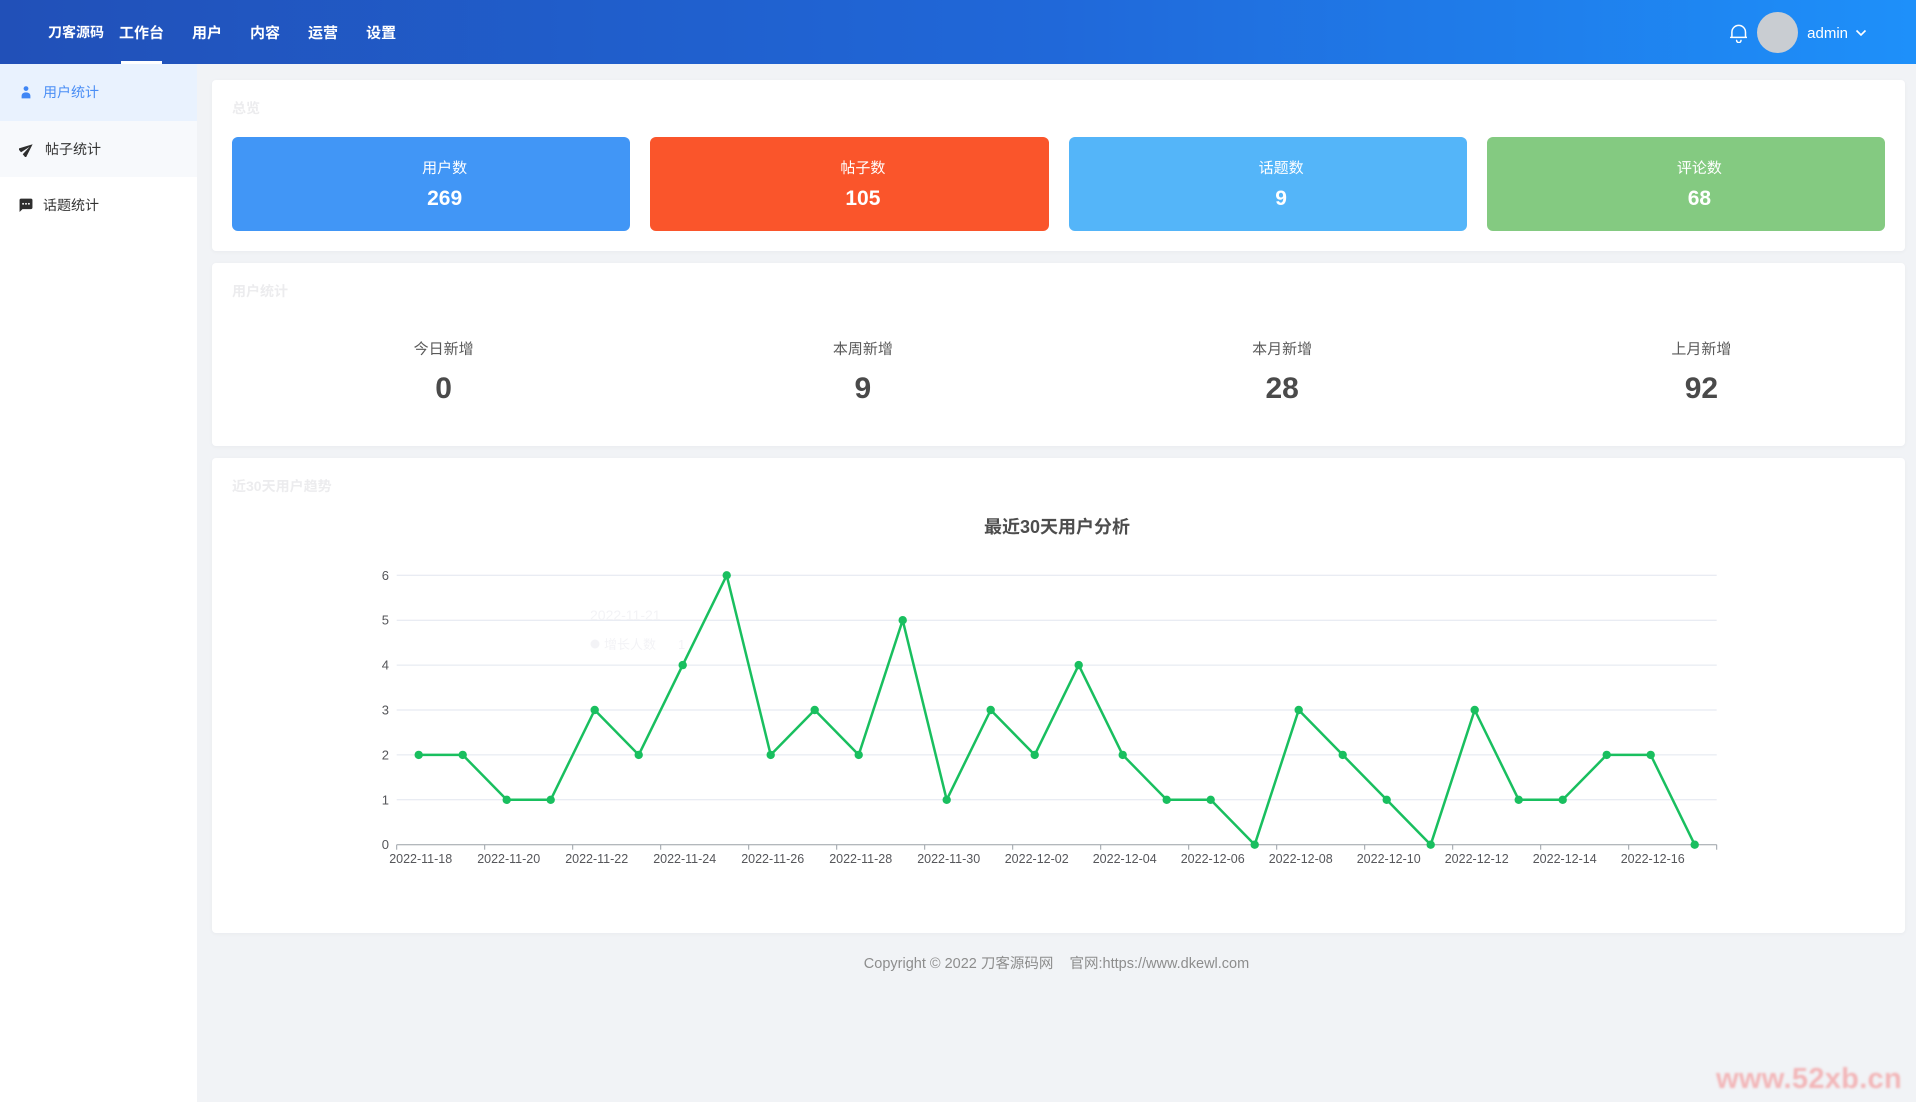  What do you see at coordinates (385, 709) in the screenshot?
I see `svg-text: 3` at bounding box center [385, 709].